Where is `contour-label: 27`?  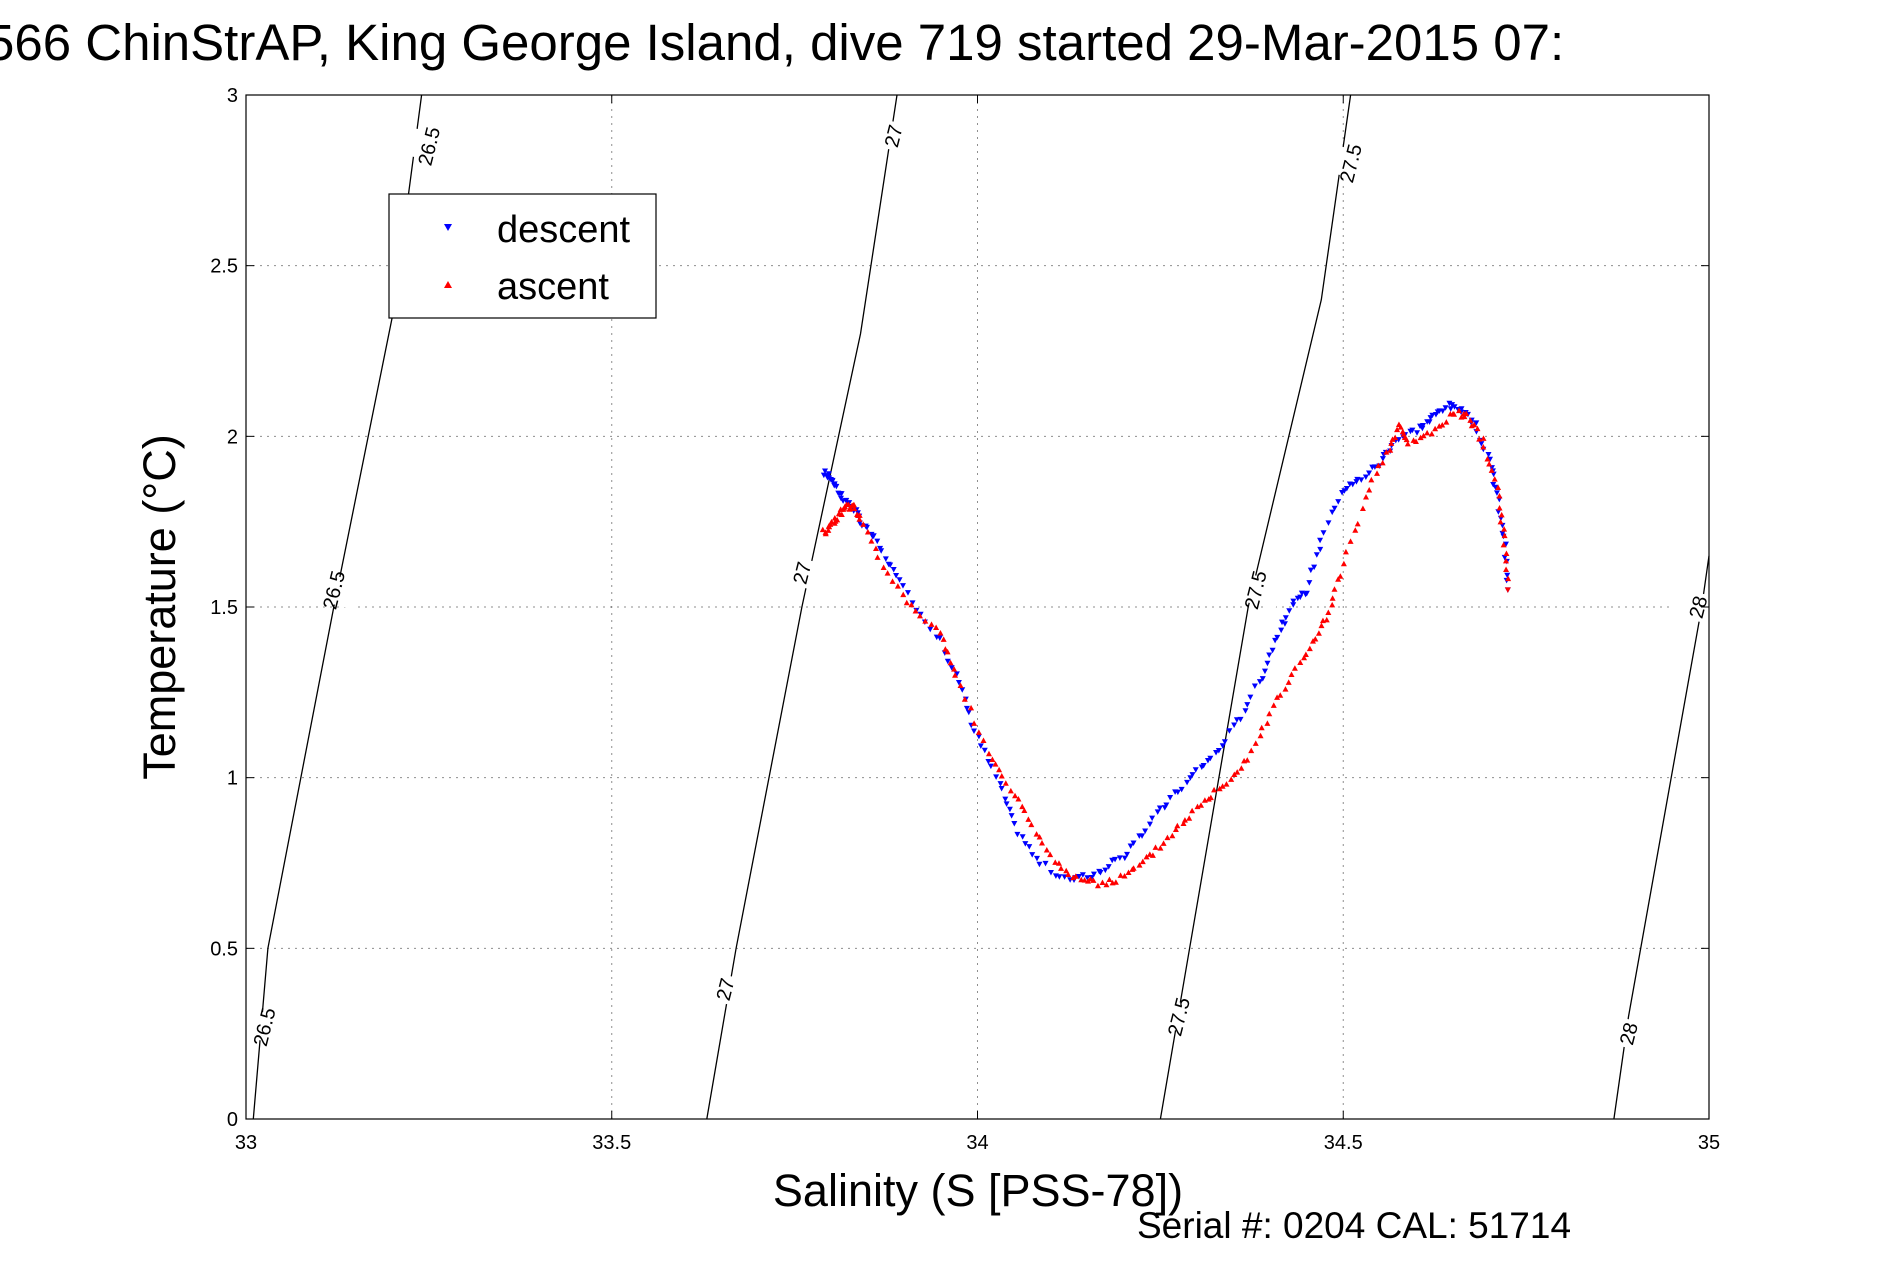
contour-label: 27 is located at coordinates (803, 573).